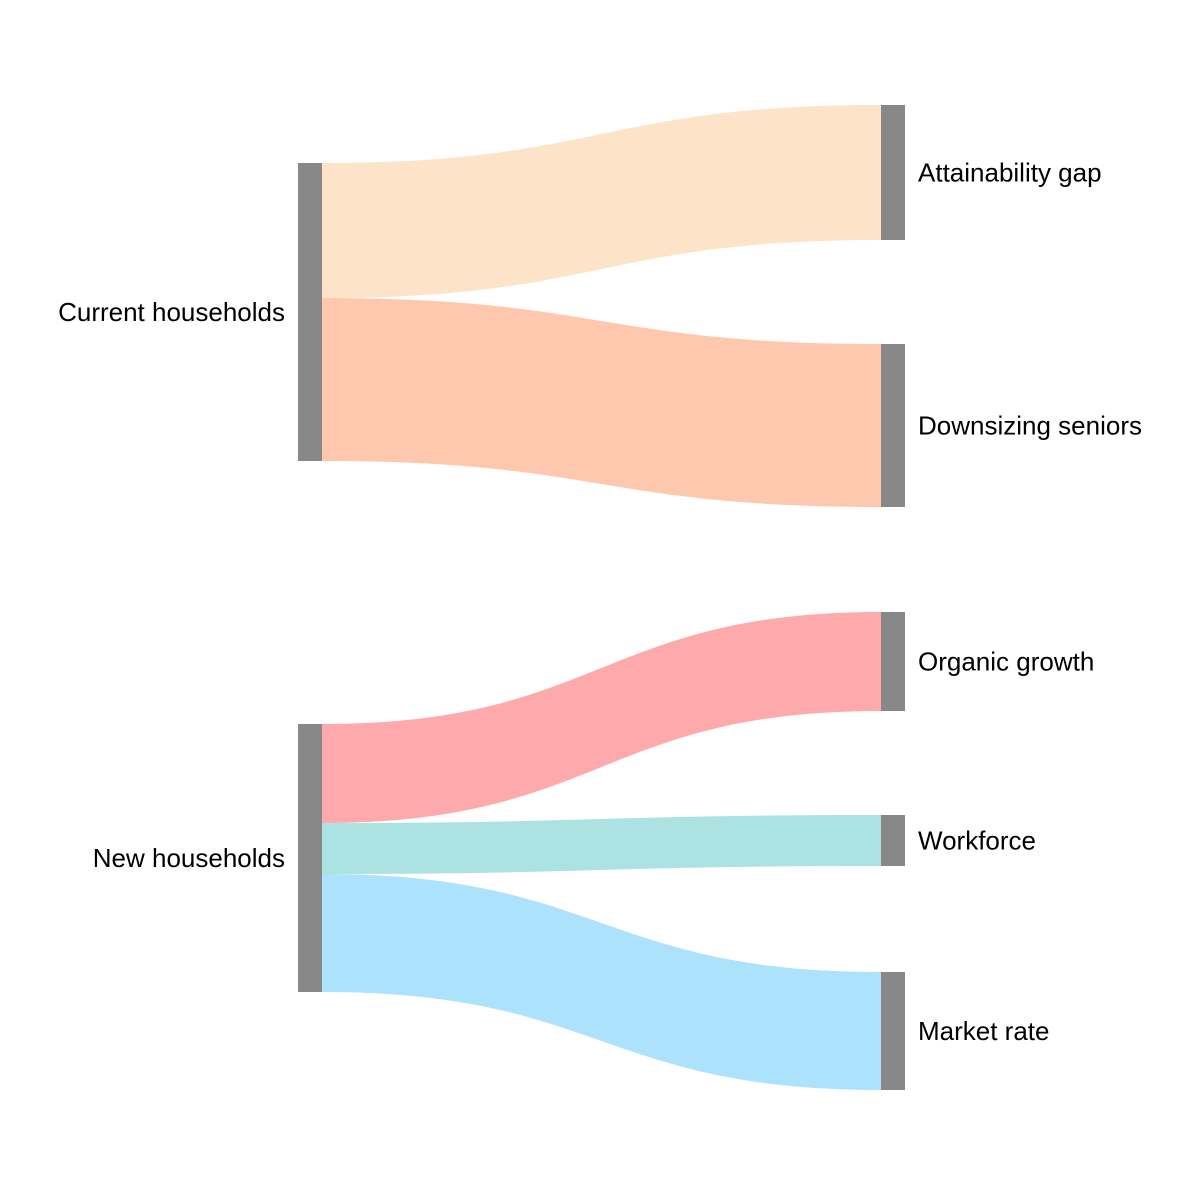  What do you see at coordinates (1006, 662) in the screenshot?
I see `node-label-organic: Organic growth` at bounding box center [1006, 662].